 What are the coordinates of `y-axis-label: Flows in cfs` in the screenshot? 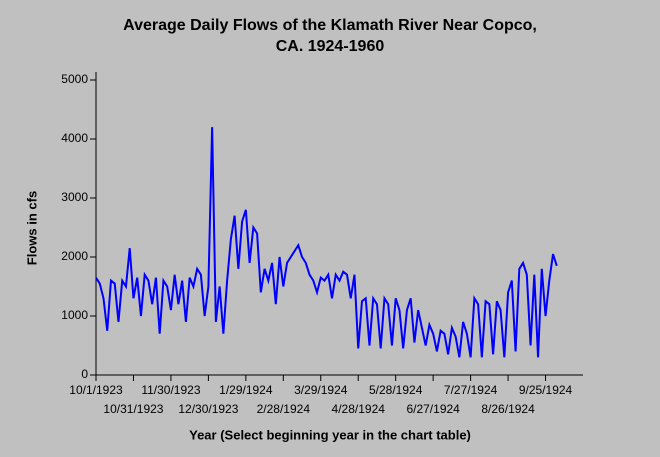 It's located at (31, 228).